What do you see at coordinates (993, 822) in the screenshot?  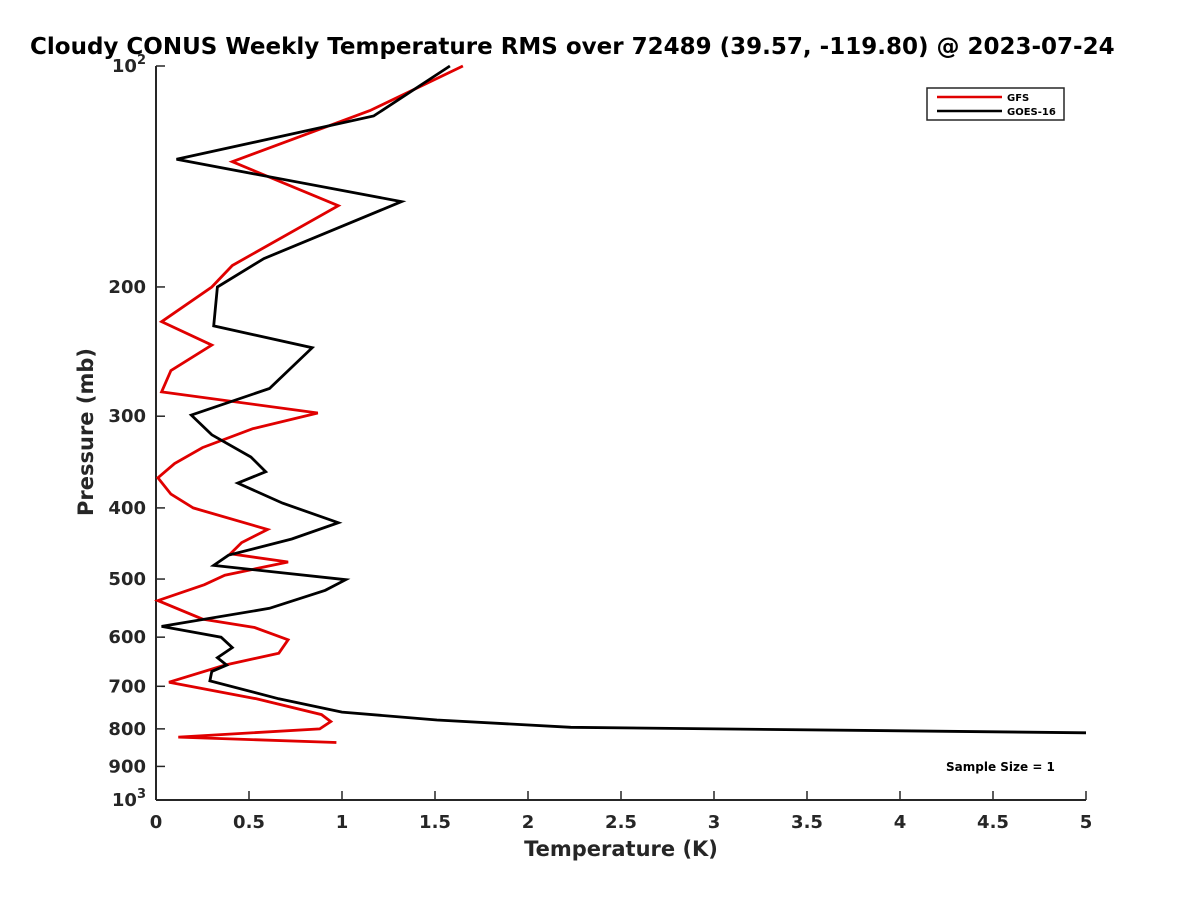 I see `x-tick-label: 4.5` at bounding box center [993, 822].